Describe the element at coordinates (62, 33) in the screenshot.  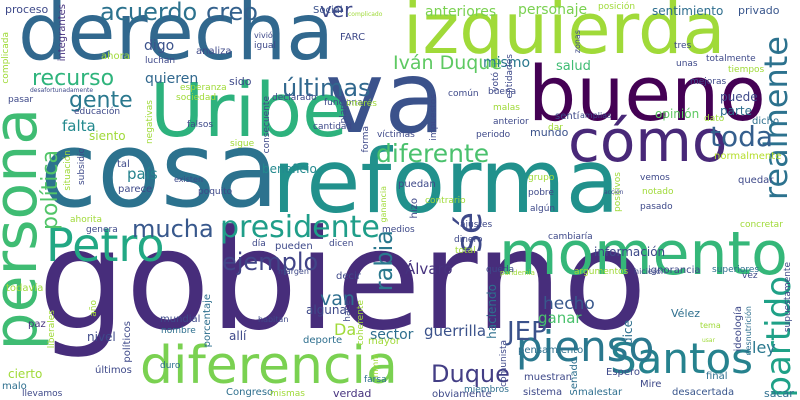
I see `word-integrantes: integrantes` at that location.